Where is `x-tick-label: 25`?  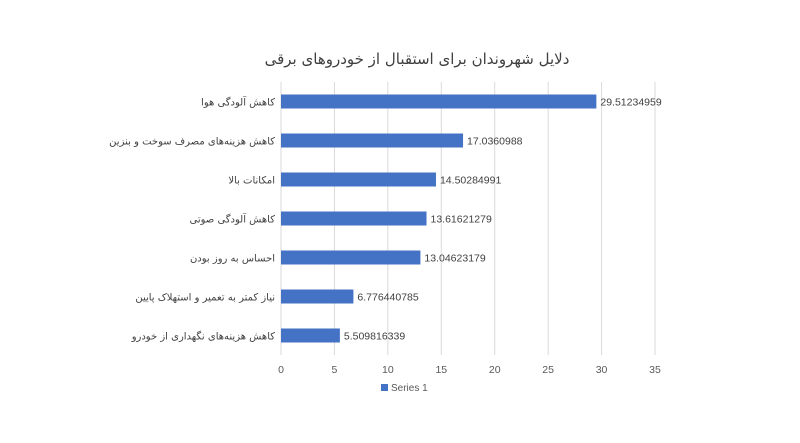 x-tick-label: 25 is located at coordinates (548, 370).